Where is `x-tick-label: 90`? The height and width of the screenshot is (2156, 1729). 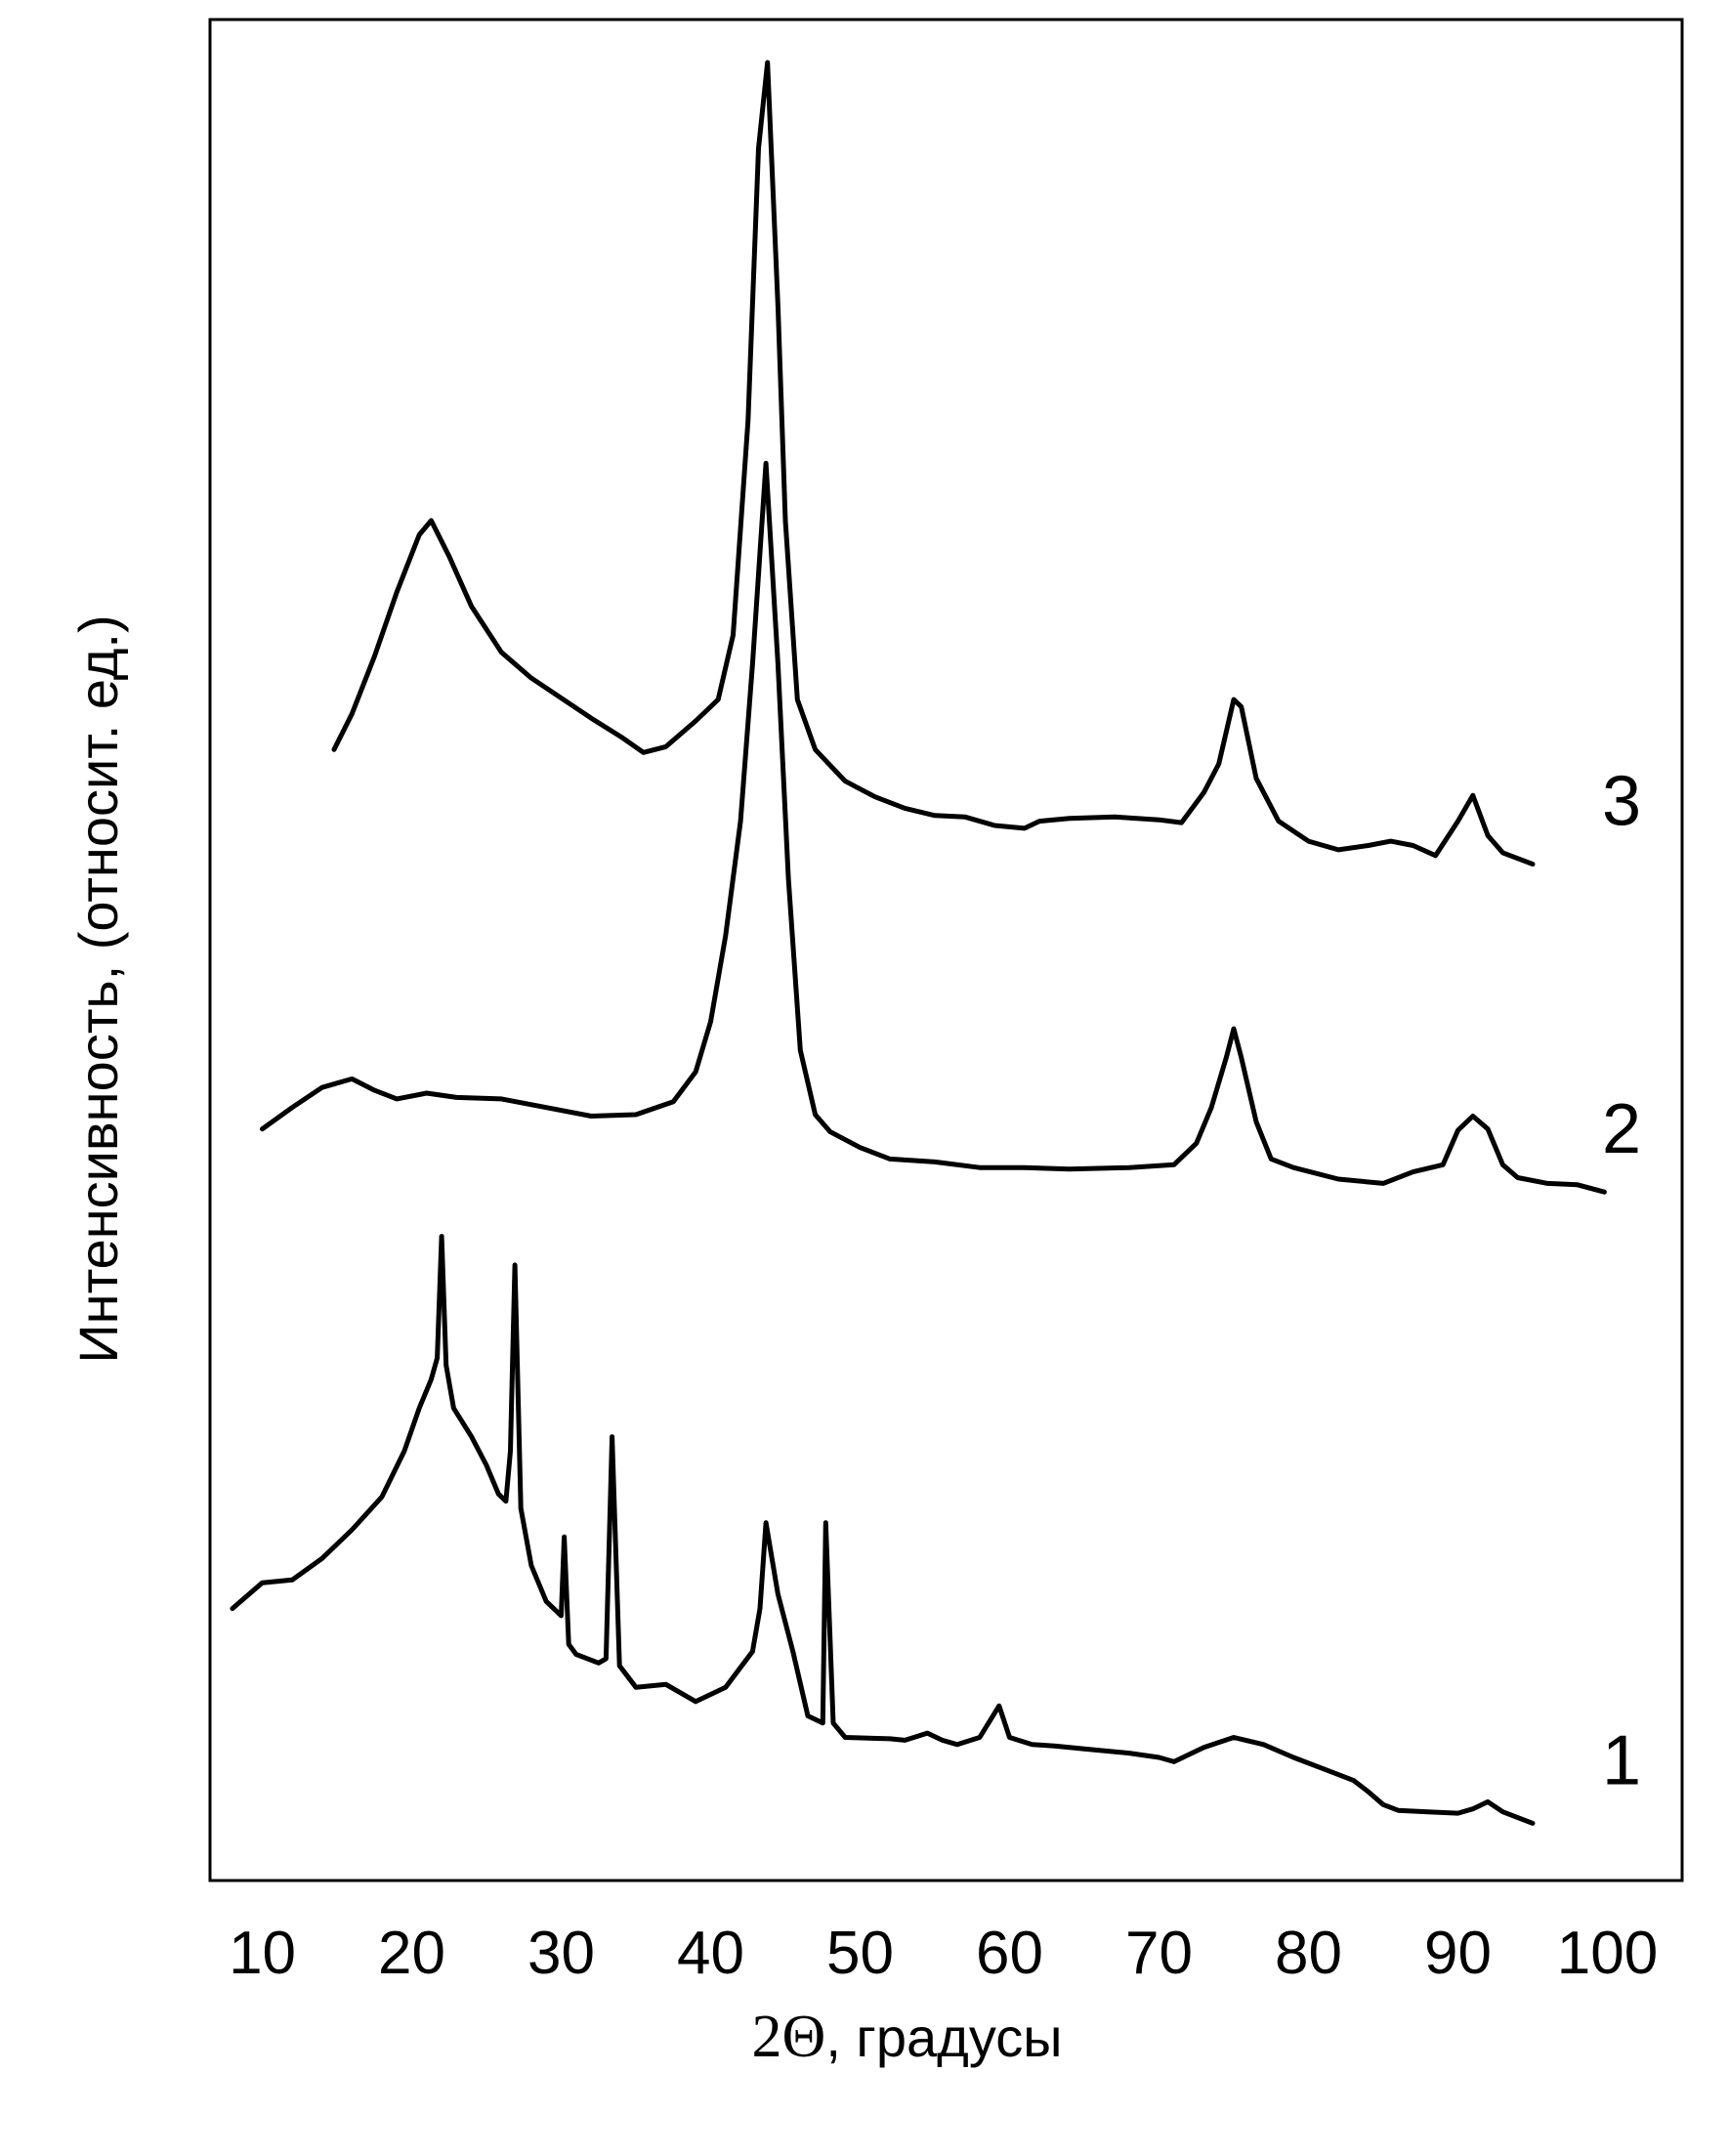 x-tick-label: 90 is located at coordinates (1458, 1954).